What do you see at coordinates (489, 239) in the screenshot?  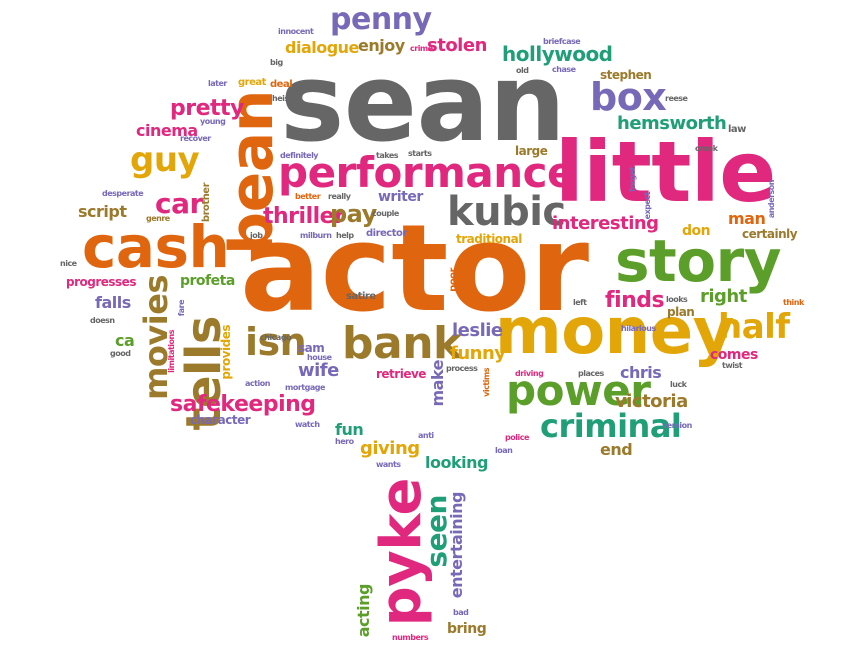 I see `word-traditional: traditional` at bounding box center [489, 239].